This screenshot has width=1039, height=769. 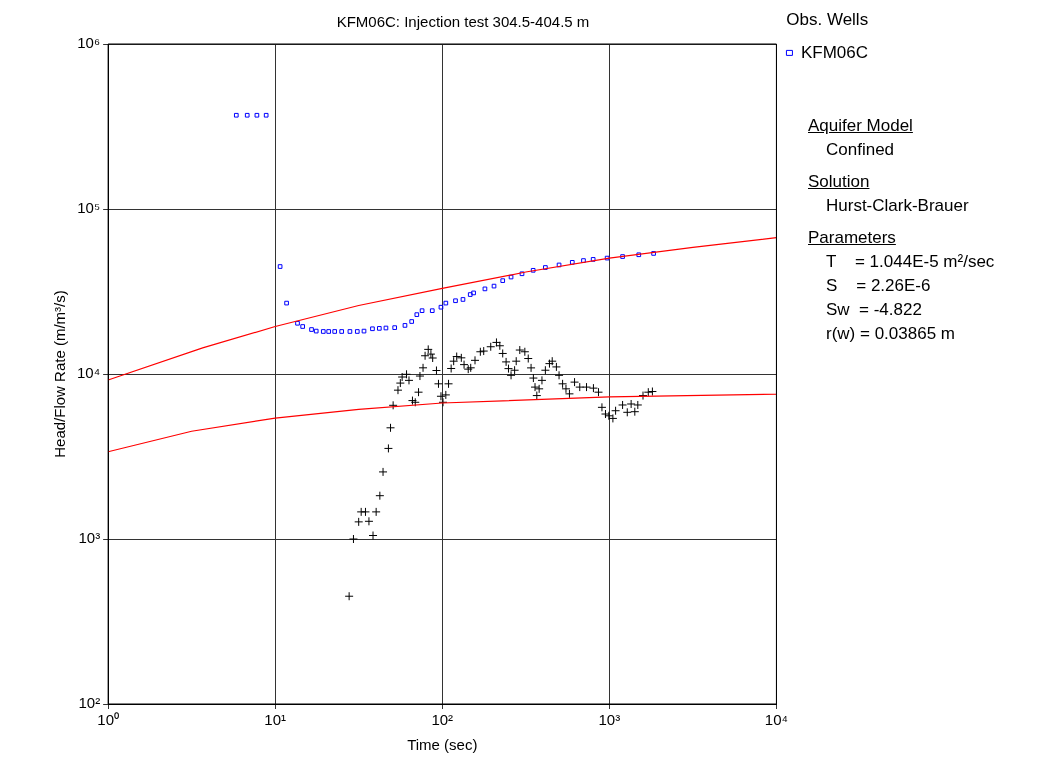 I want to click on y-tick-label: 10², so click(x=89, y=703).